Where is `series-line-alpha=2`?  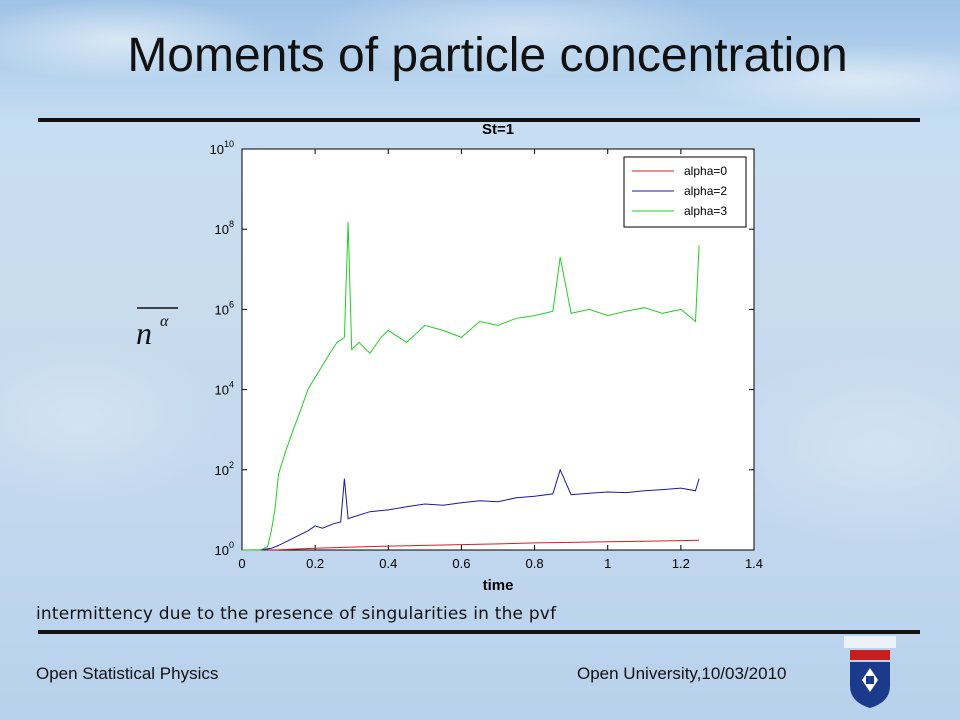 series-line-alpha=2 is located at coordinates (471, 509).